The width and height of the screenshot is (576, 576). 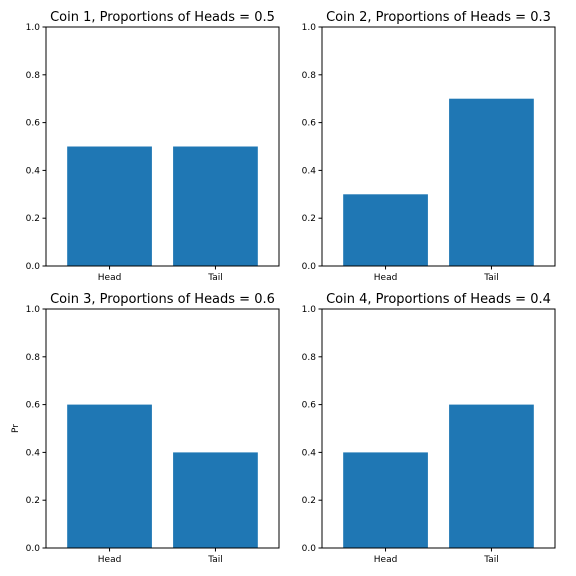 What do you see at coordinates (215, 500) in the screenshot?
I see `subplot-3-bar-tail` at bounding box center [215, 500].